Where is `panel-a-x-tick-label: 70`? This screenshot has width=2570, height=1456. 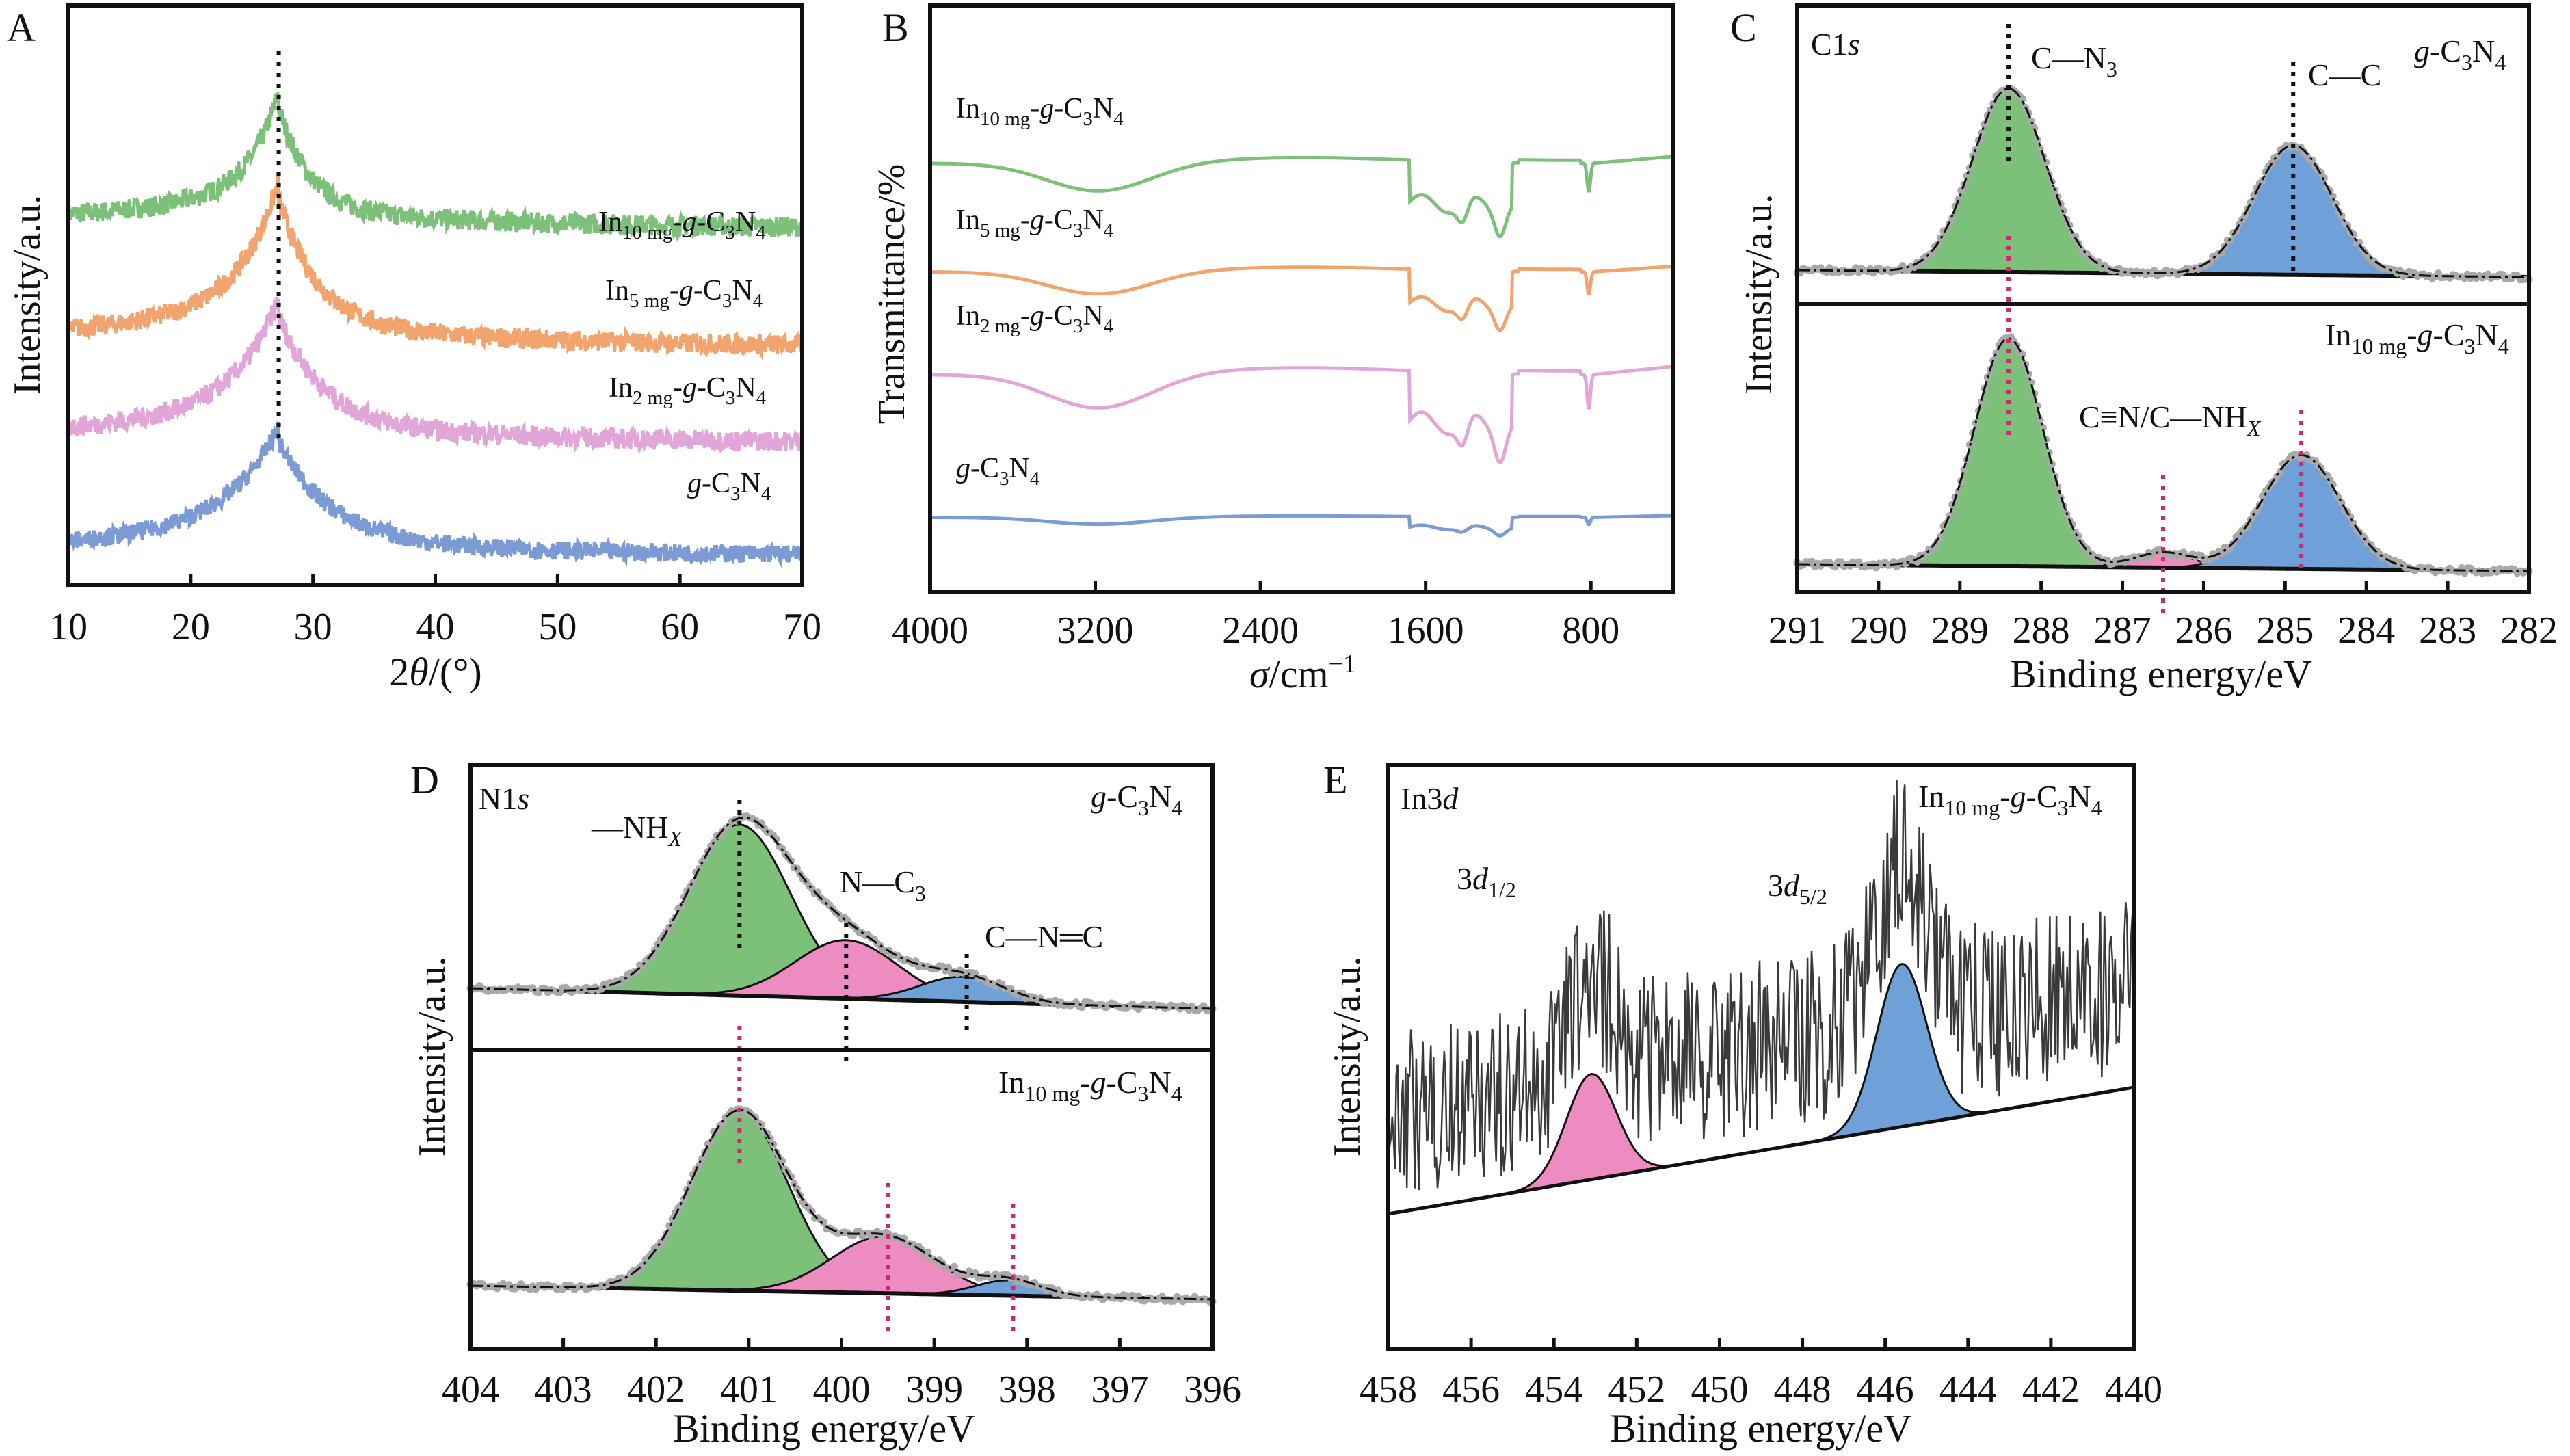 panel-a-x-tick-label: 70 is located at coordinates (802, 627).